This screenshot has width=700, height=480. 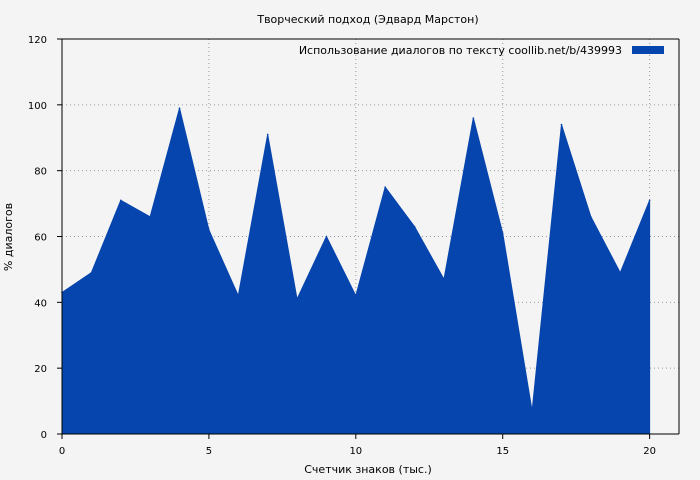 What do you see at coordinates (502, 451) in the screenshot?
I see `x-tick-label: 15` at bounding box center [502, 451].